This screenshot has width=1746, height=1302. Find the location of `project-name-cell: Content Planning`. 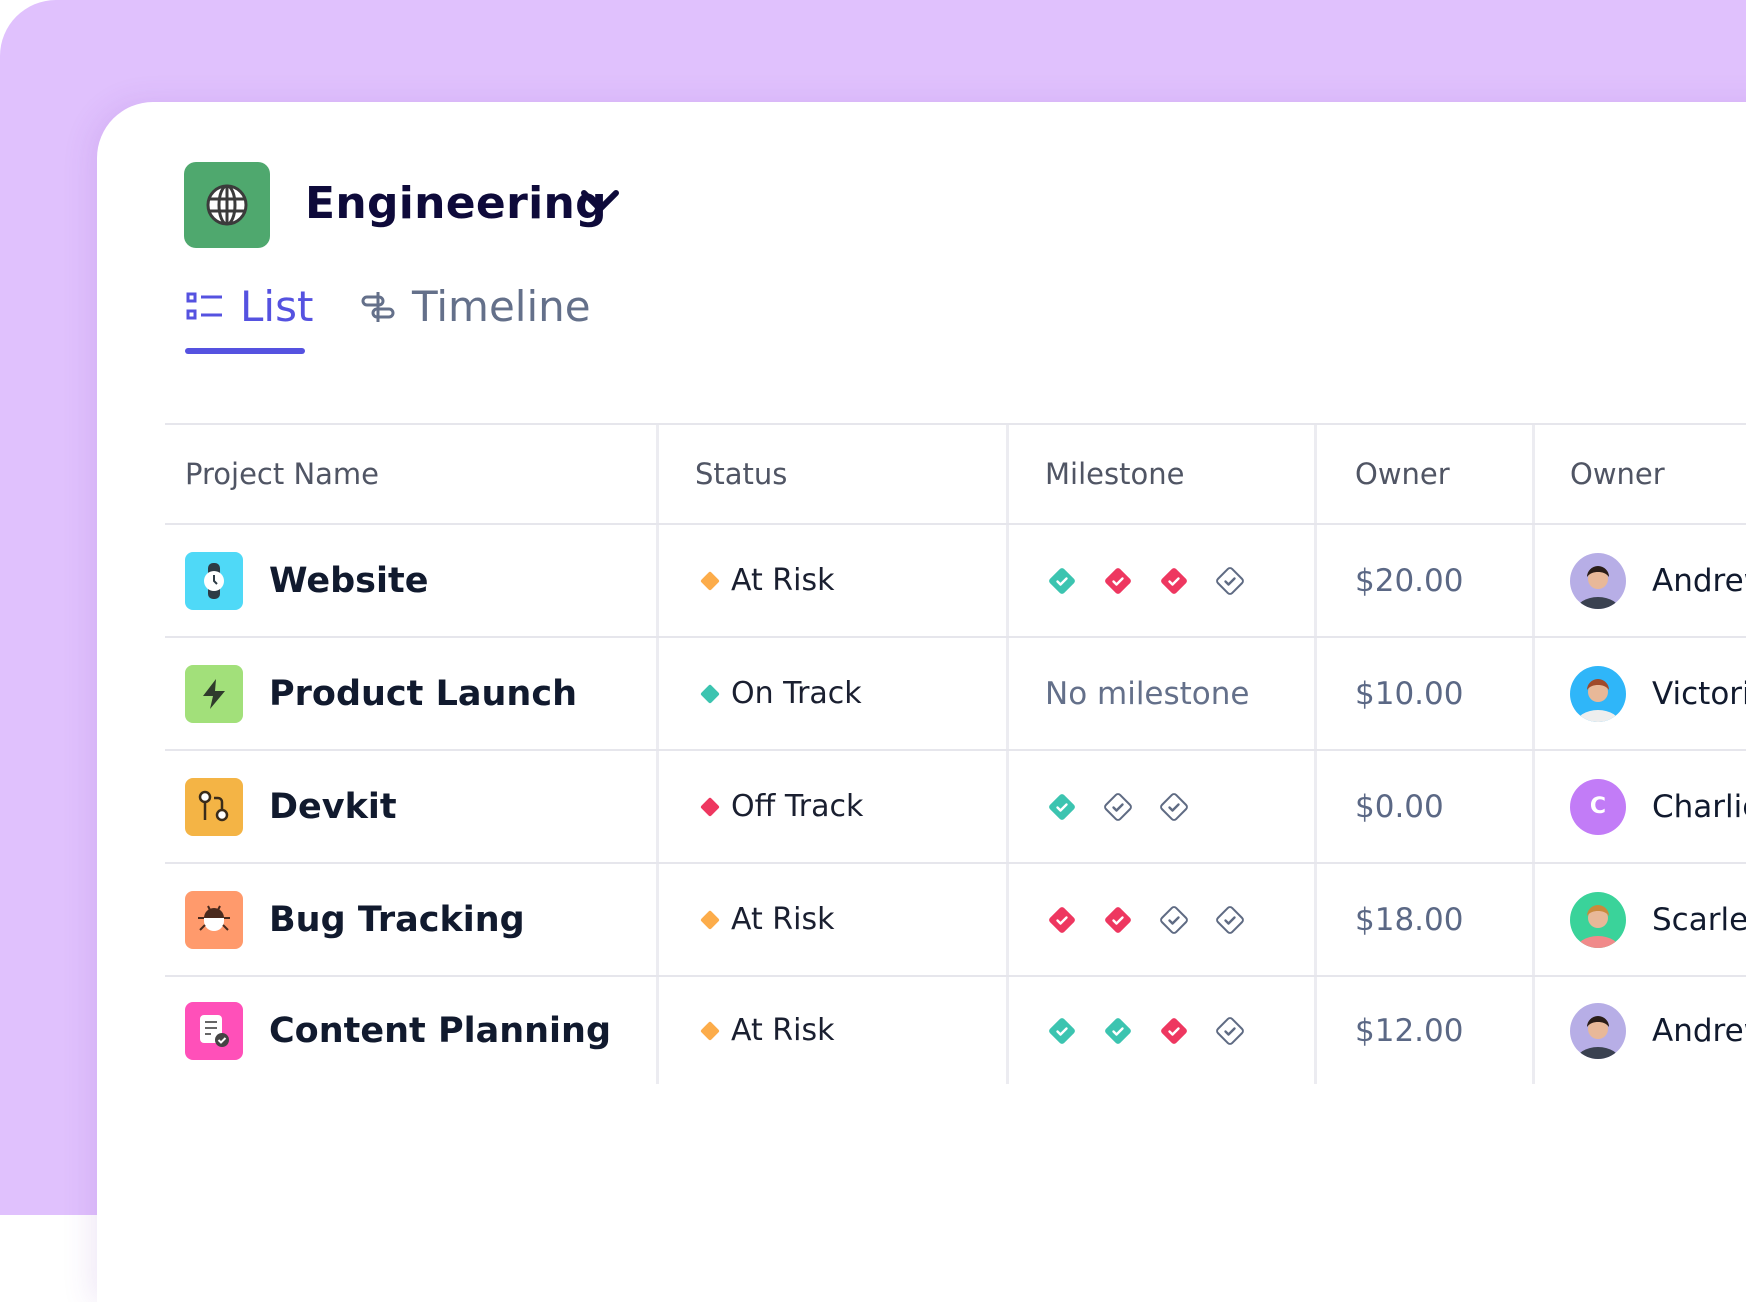

project-name-cell: Content Planning is located at coordinates (412, 1030).